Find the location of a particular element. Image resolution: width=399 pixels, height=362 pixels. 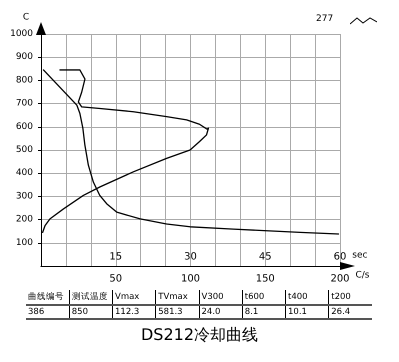

x-axis-title: sec is located at coordinates (360, 255).